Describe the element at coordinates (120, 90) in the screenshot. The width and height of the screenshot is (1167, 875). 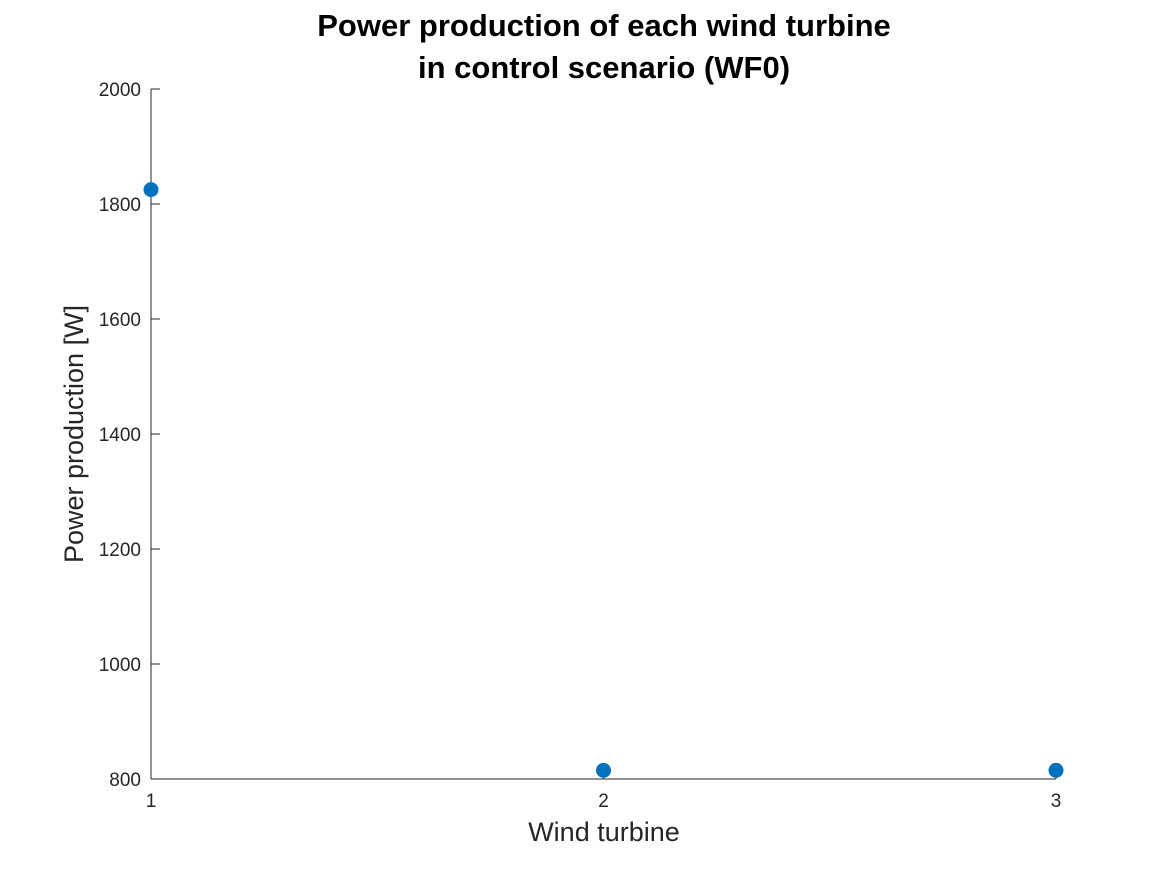
I see `y-tick-label: 2000` at that location.